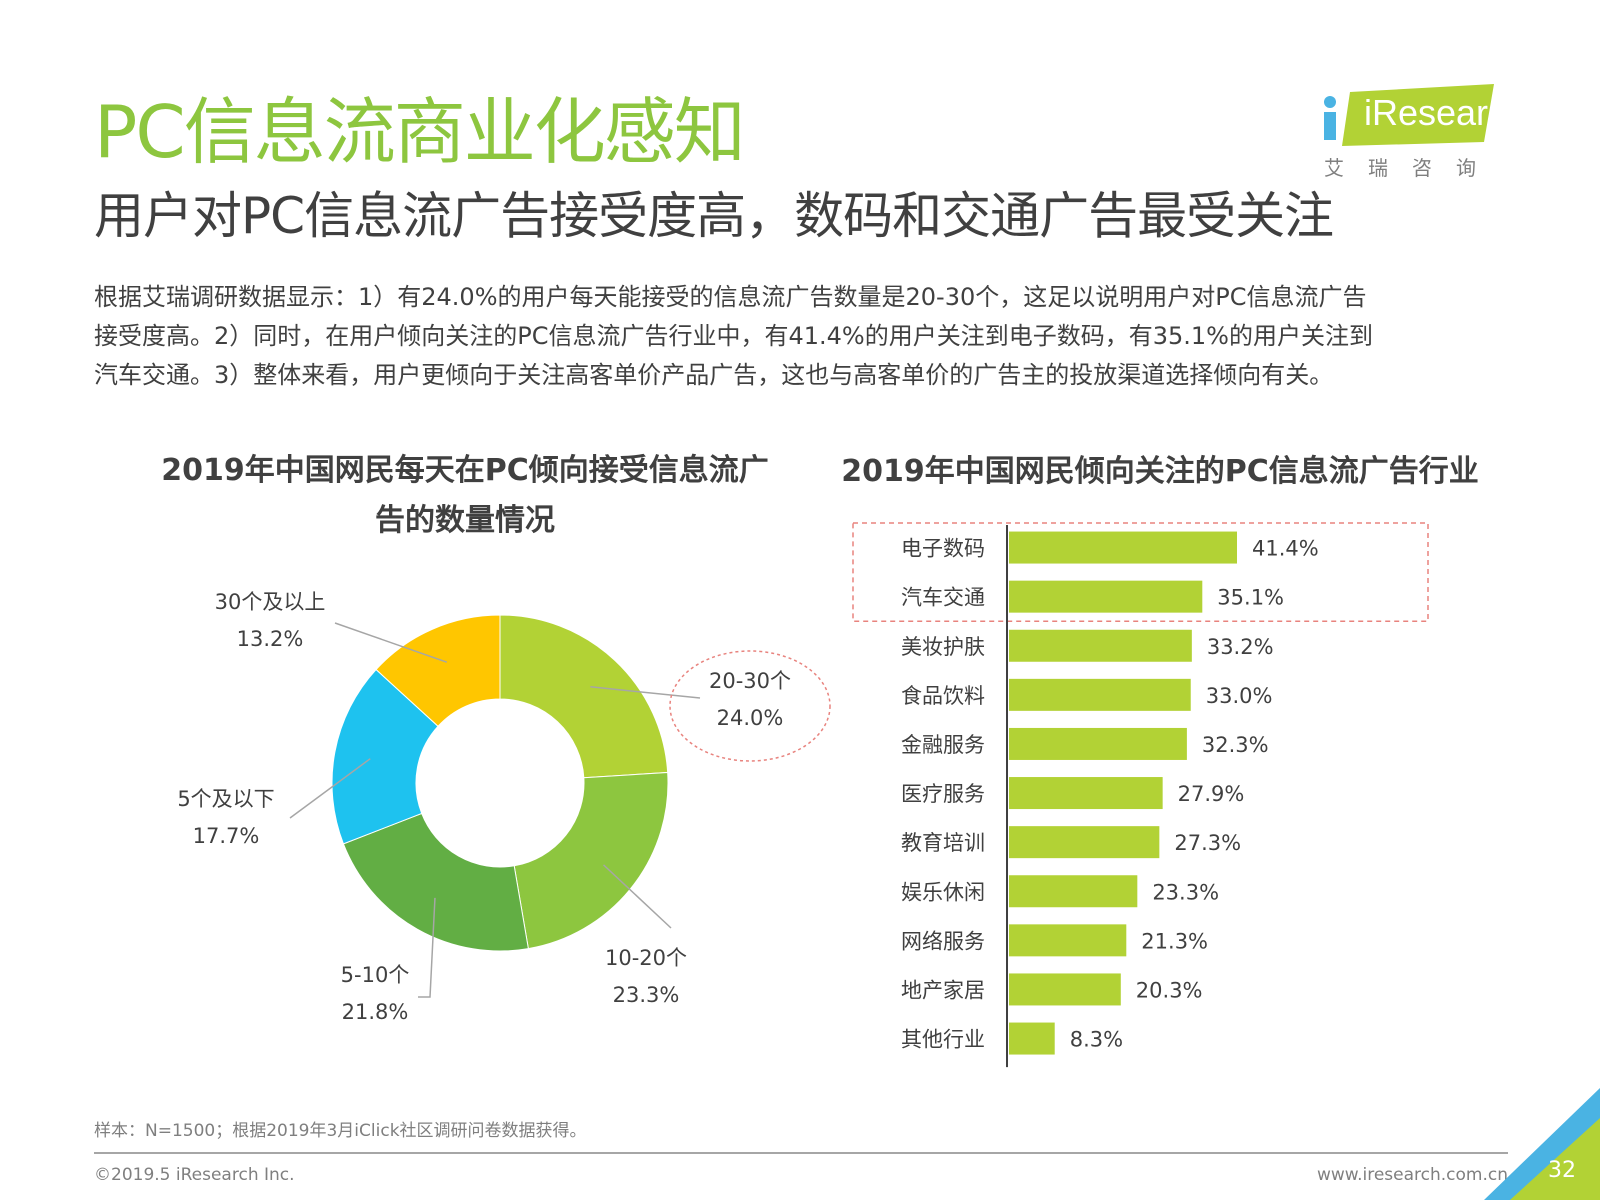 This screenshot has width=1600, height=1200. Describe the element at coordinates (943, 745) in the screenshot. I see `category-label: 金融服务` at that location.